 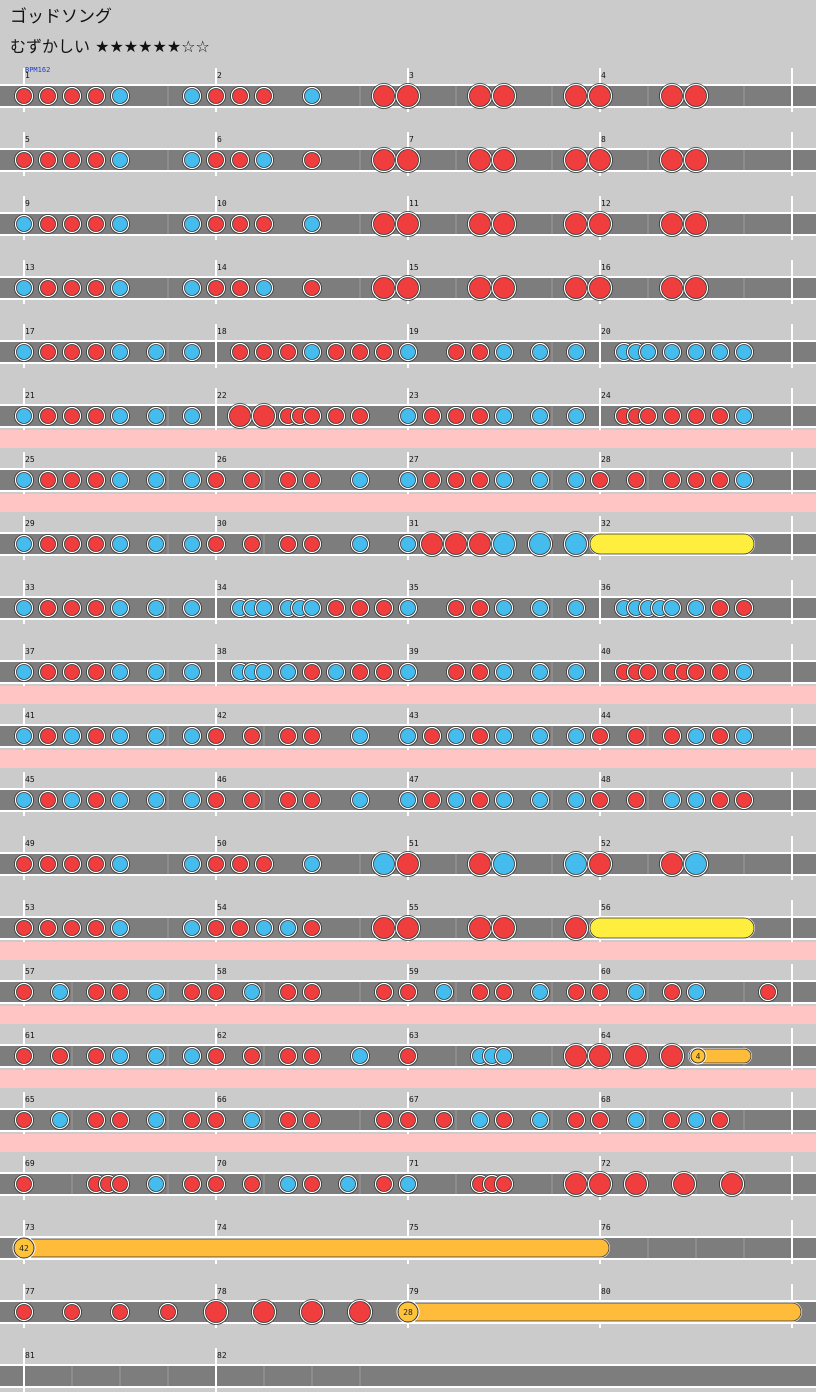 What do you see at coordinates (408, 527) in the screenshot?
I see `chart-row: 29 30 31 32` at bounding box center [408, 527].